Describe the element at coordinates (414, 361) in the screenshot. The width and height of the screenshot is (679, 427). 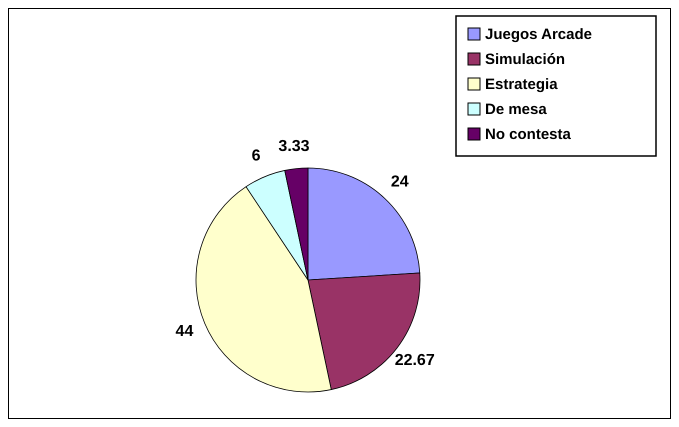
I see `data-label: 22.67` at that location.